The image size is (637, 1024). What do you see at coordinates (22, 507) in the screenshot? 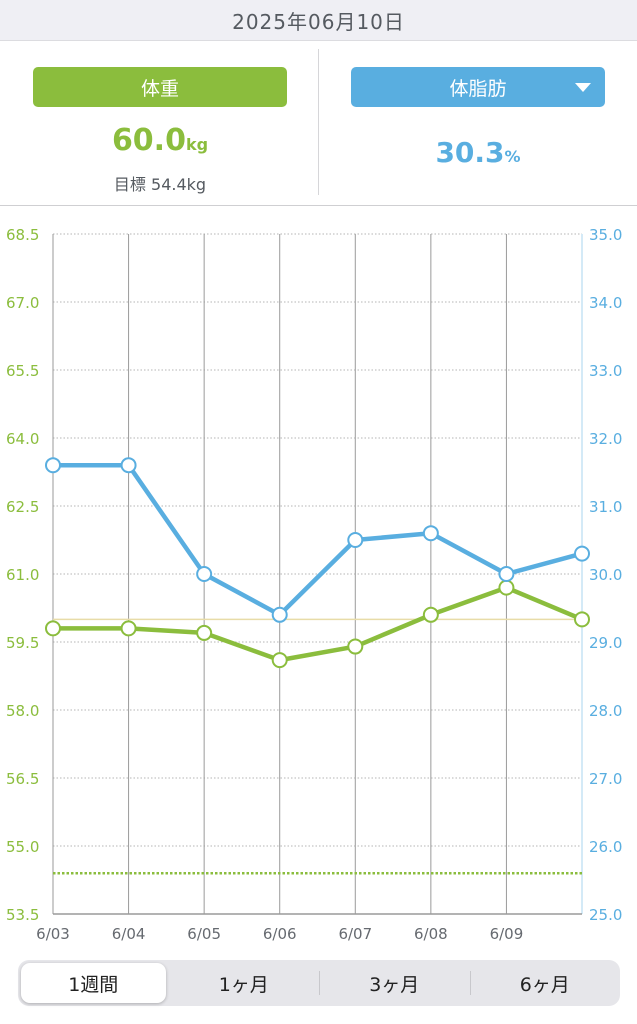
I see `y-left-tick-label: 62.5` at bounding box center [22, 507].